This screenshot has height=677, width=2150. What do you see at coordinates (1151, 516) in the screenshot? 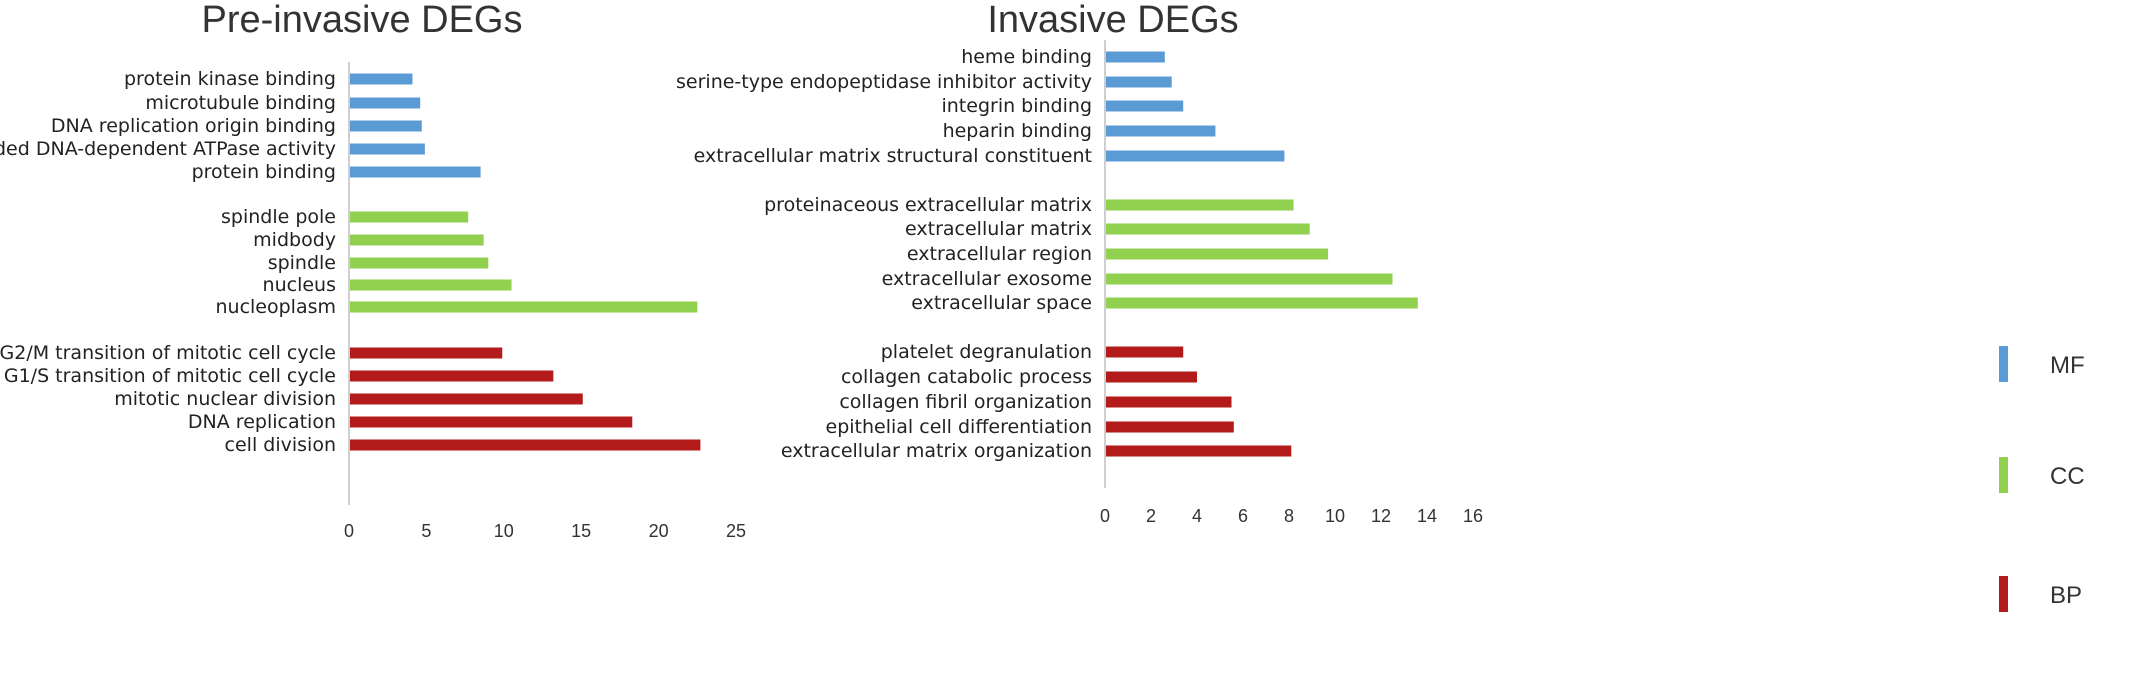
I see `x-tick-label: 2` at bounding box center [1151, 516].